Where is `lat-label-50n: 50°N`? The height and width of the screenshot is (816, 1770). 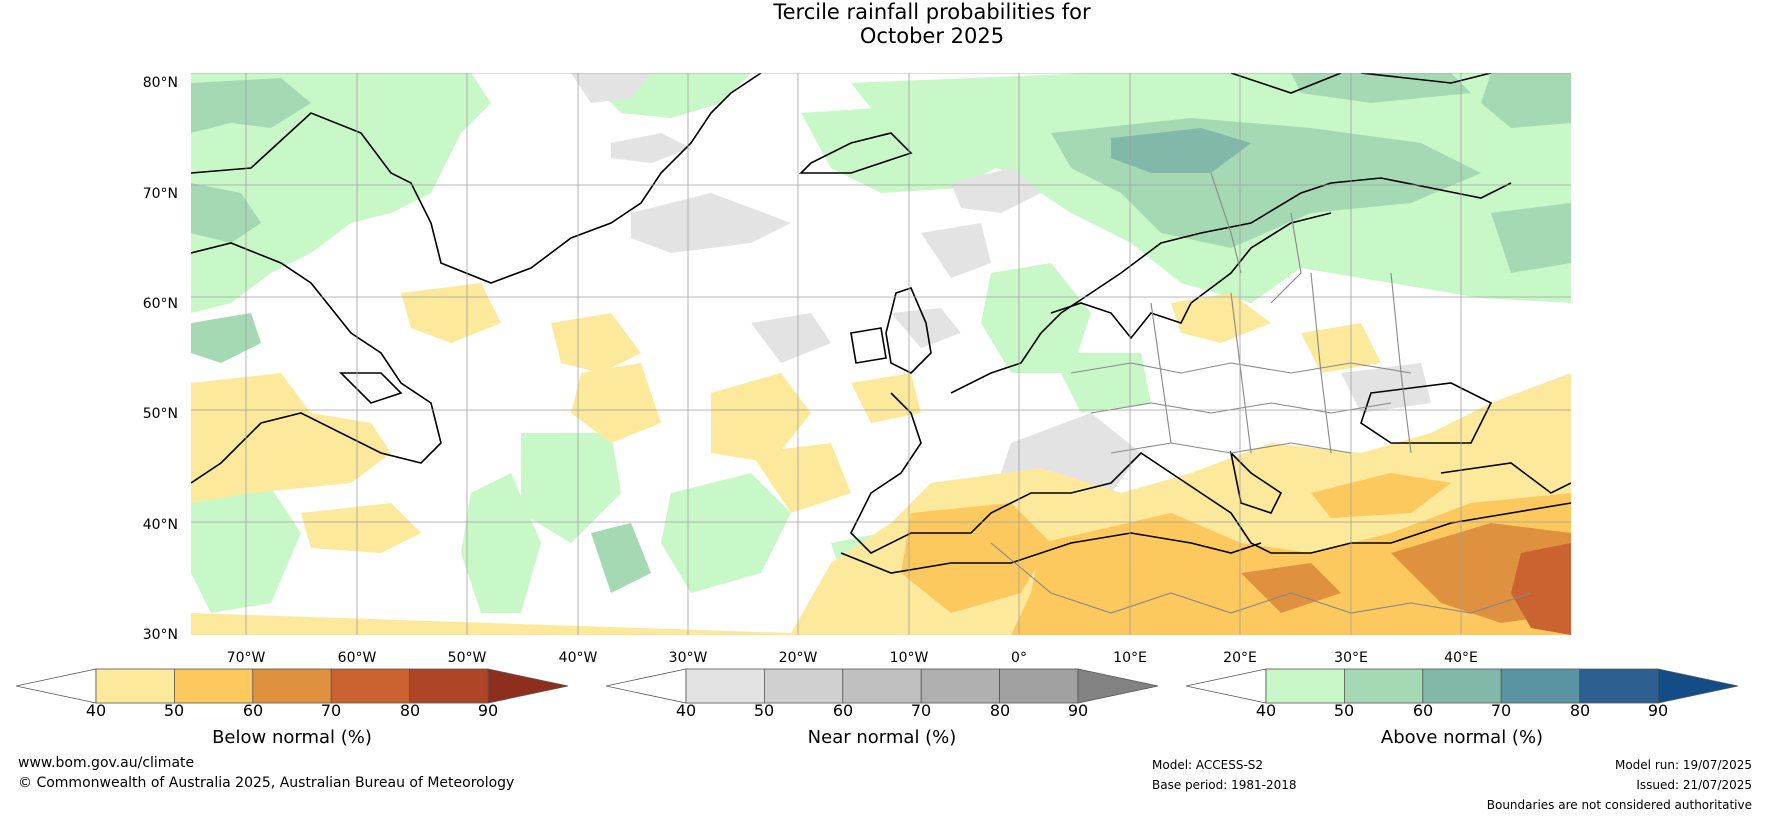
lat-label-50n: 50°N is located at coordinates (160, 414).